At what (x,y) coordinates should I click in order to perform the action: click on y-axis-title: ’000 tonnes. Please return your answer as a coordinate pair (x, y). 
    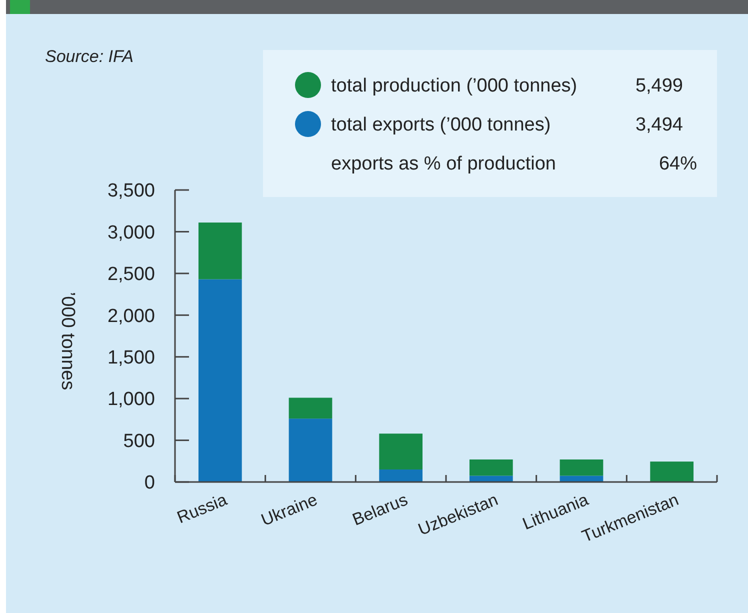
    Looking at the image, I should click on (67, 341).